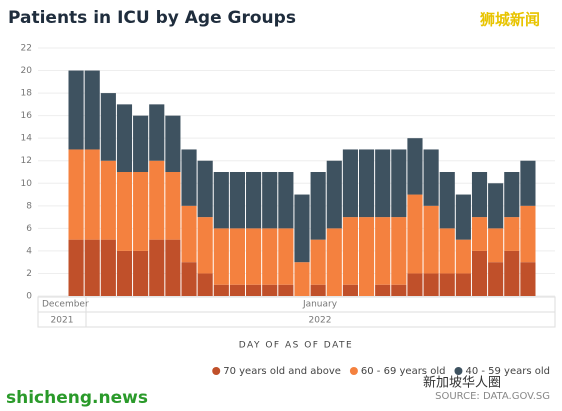 Image resolution: width=562 pixels, height=411 pixels. Describe the element at coordinates (26, 161) in the screenshot. I see `y-tick-label: 12` at that location.